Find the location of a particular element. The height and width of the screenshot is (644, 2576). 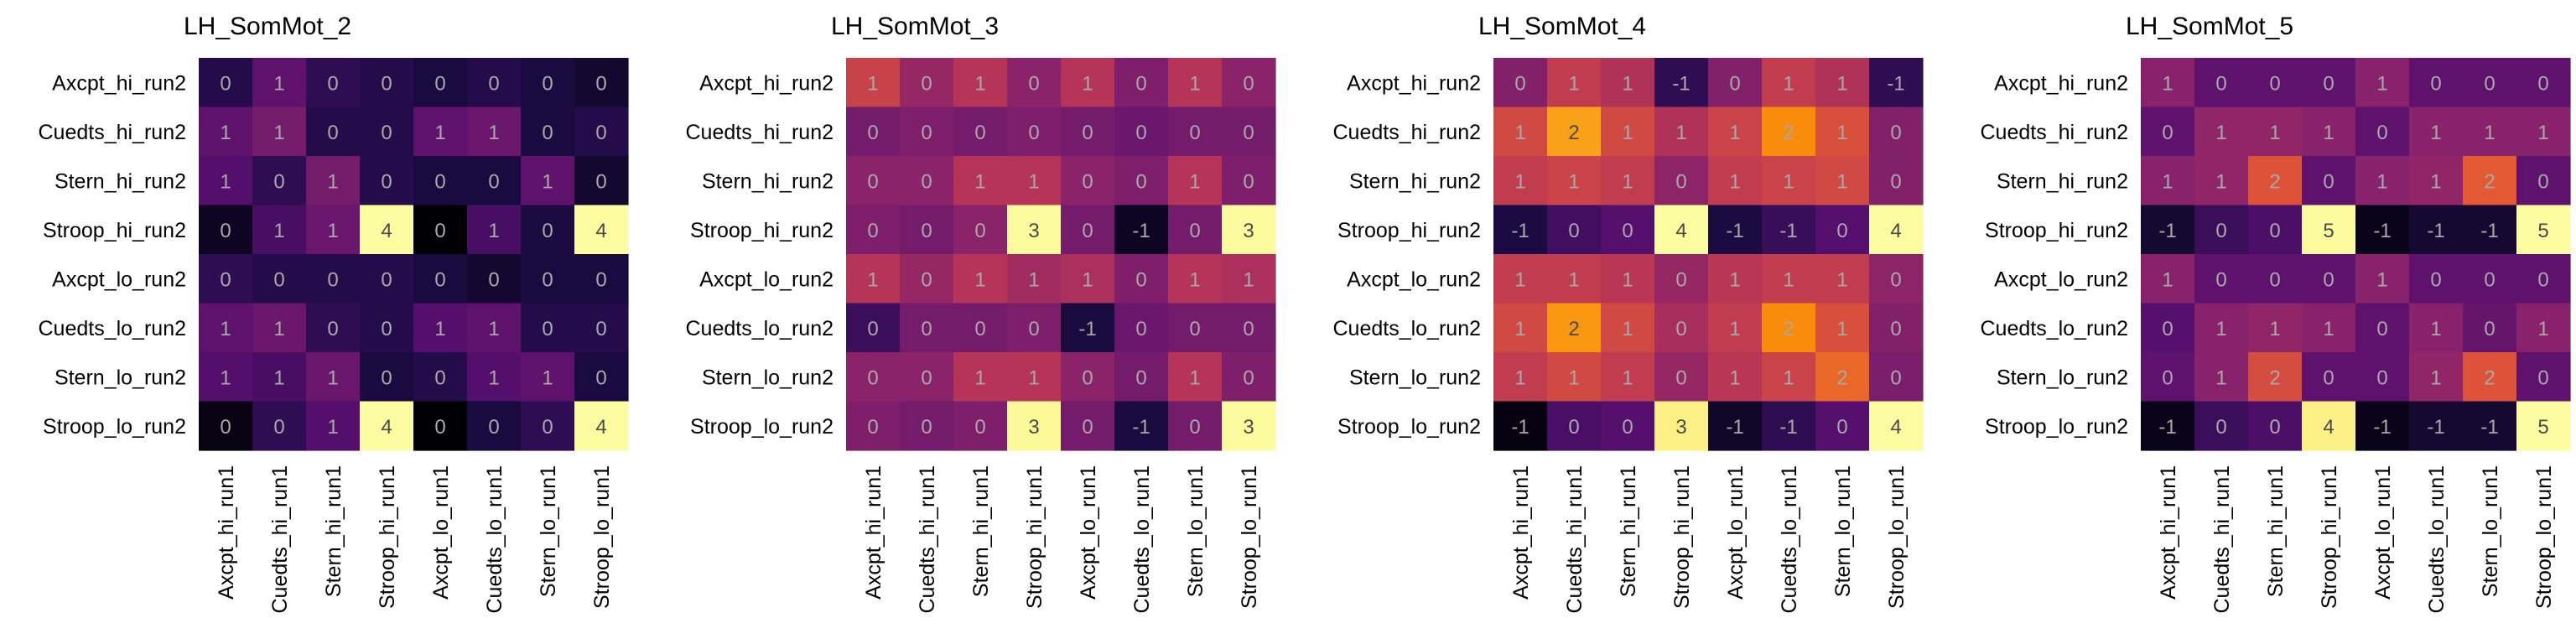

row-label: Axcpt_lo_run2 is located at coordinates (2061, 279).